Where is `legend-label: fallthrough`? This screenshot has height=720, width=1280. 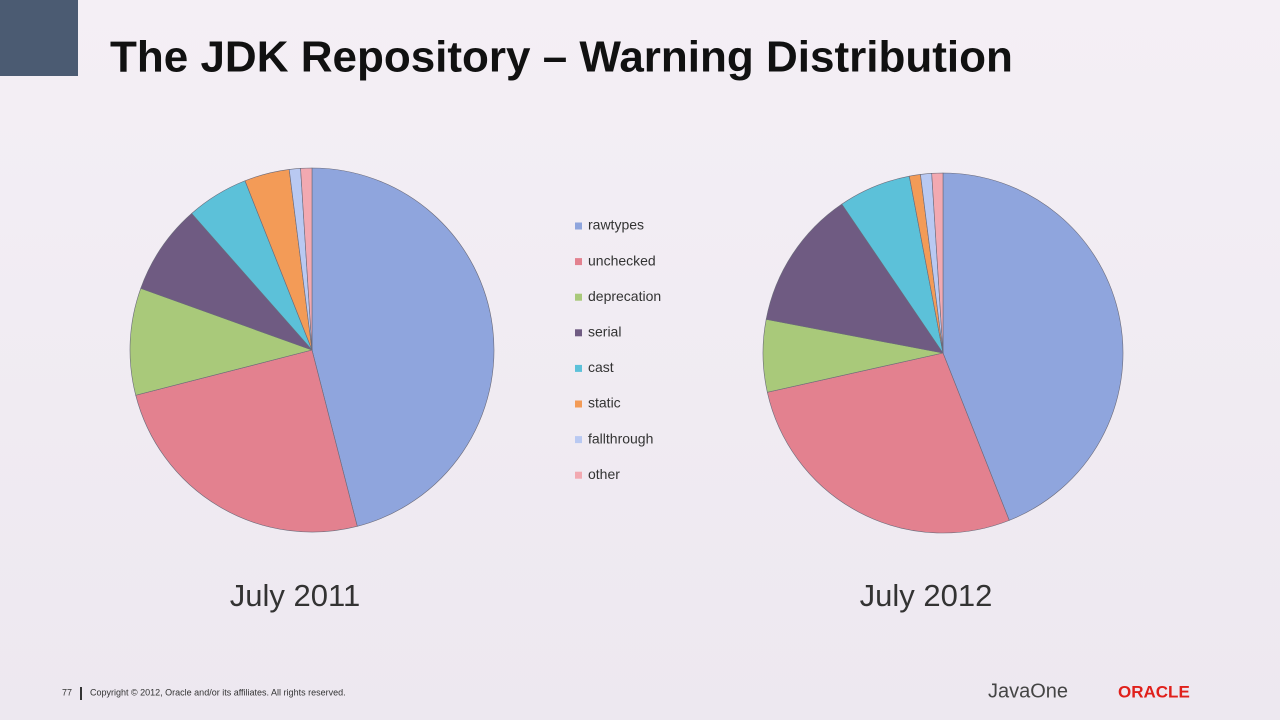 legend-label: fallthrough is located at coordinates (620, 438).